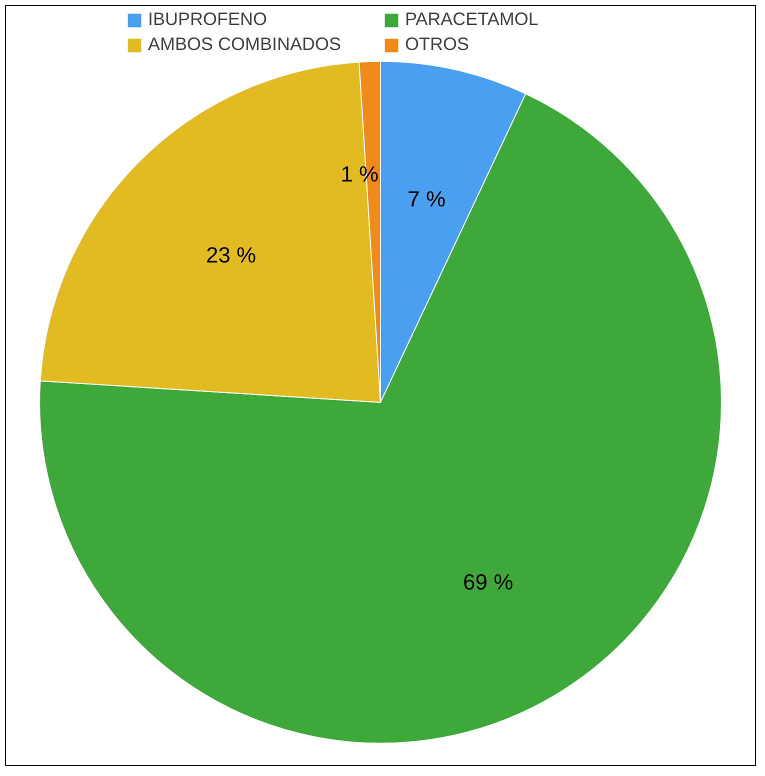 Image resolution: width=765 pixels, height=776 pixels. What do you see at coordinates (208, 19) in the screenshot?
I see `legend-label: IBUPROFENO` at bounding box center [208, 19].